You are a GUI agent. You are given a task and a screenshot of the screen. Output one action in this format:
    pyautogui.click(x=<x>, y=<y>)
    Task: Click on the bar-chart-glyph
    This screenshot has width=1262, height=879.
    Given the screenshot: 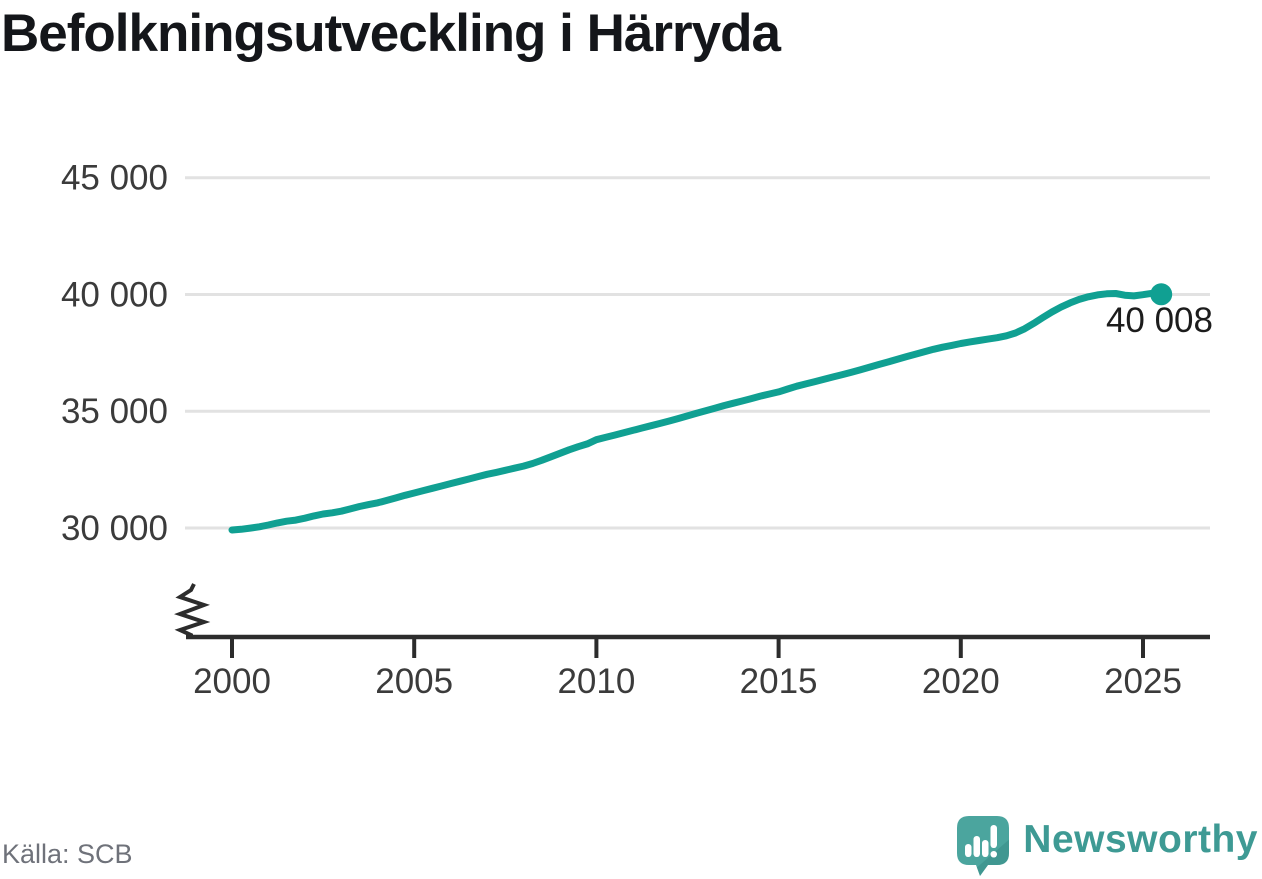 What is the action you would take?
    pyautogui.click(x=977, y=846)
    